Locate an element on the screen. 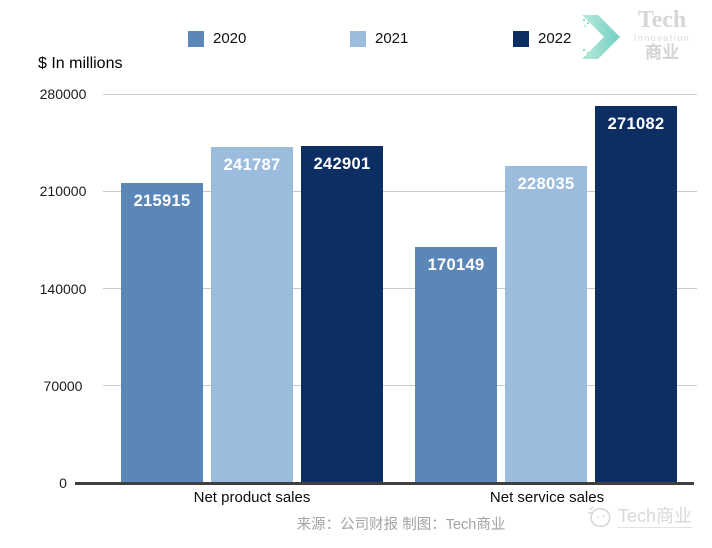 The width and height of the screenshot is (712, 548). bar-2020-1: 215915 is located at coordinates (162, 333).